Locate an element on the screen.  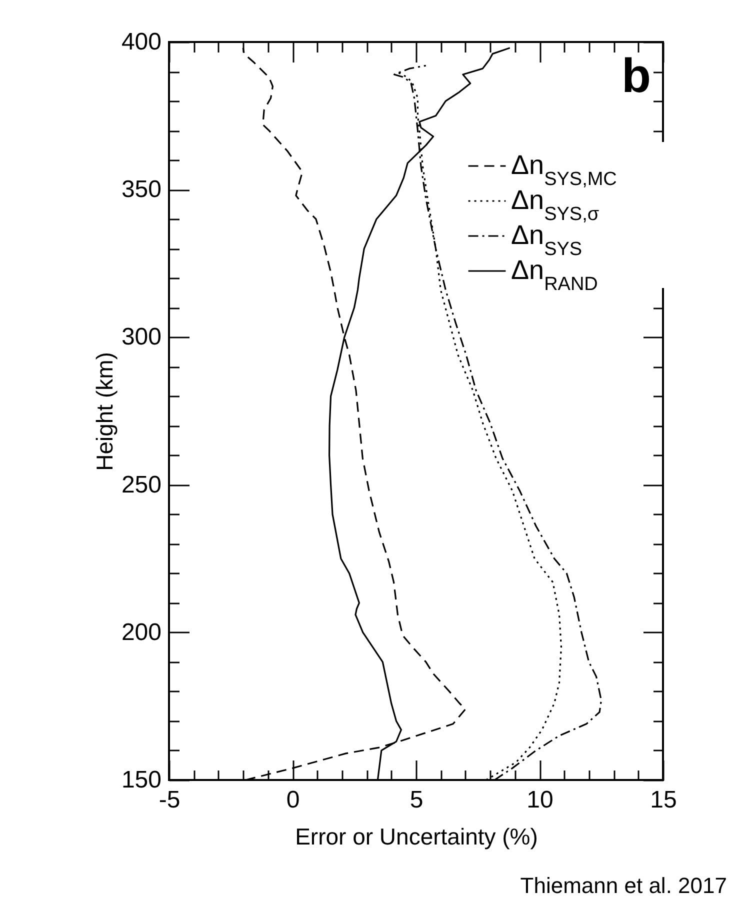
x-tick-label: 5 is located at coordinates (417, 800).